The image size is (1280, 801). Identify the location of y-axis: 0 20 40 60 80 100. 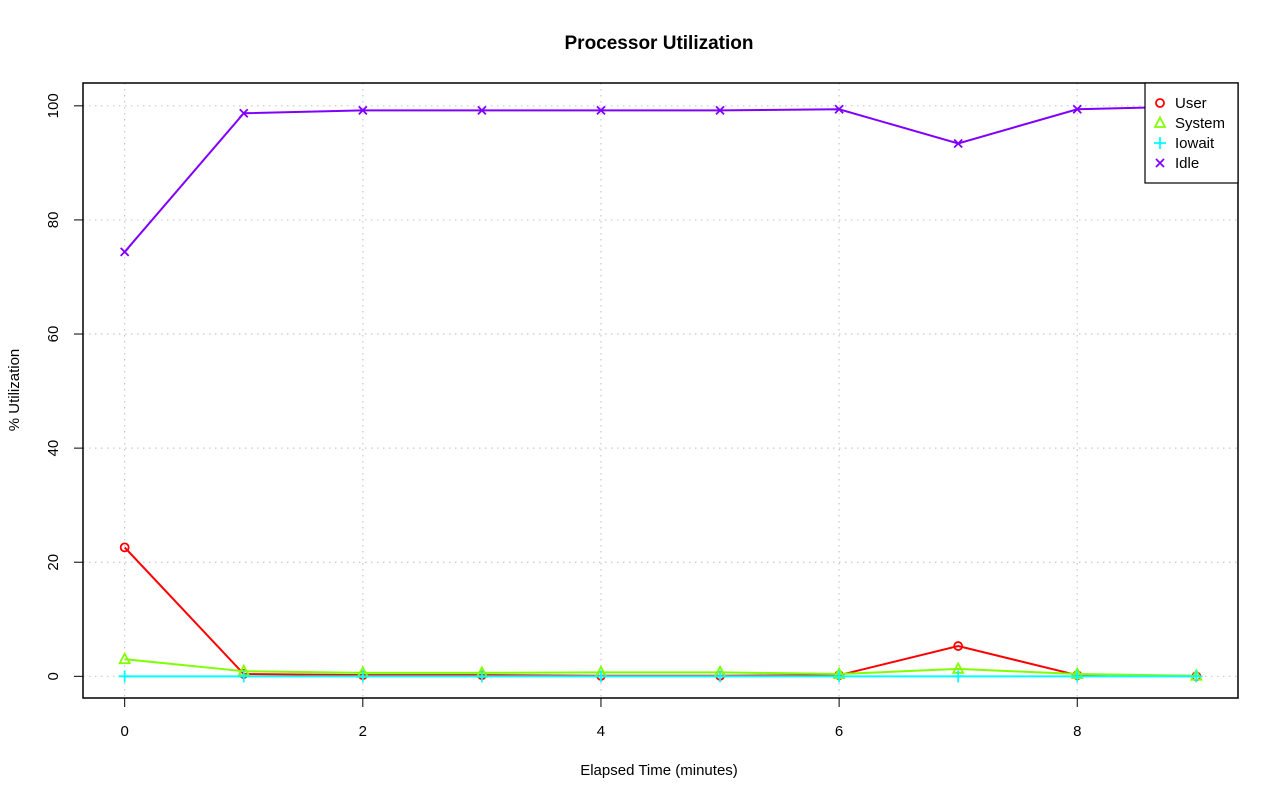
(64, 386).